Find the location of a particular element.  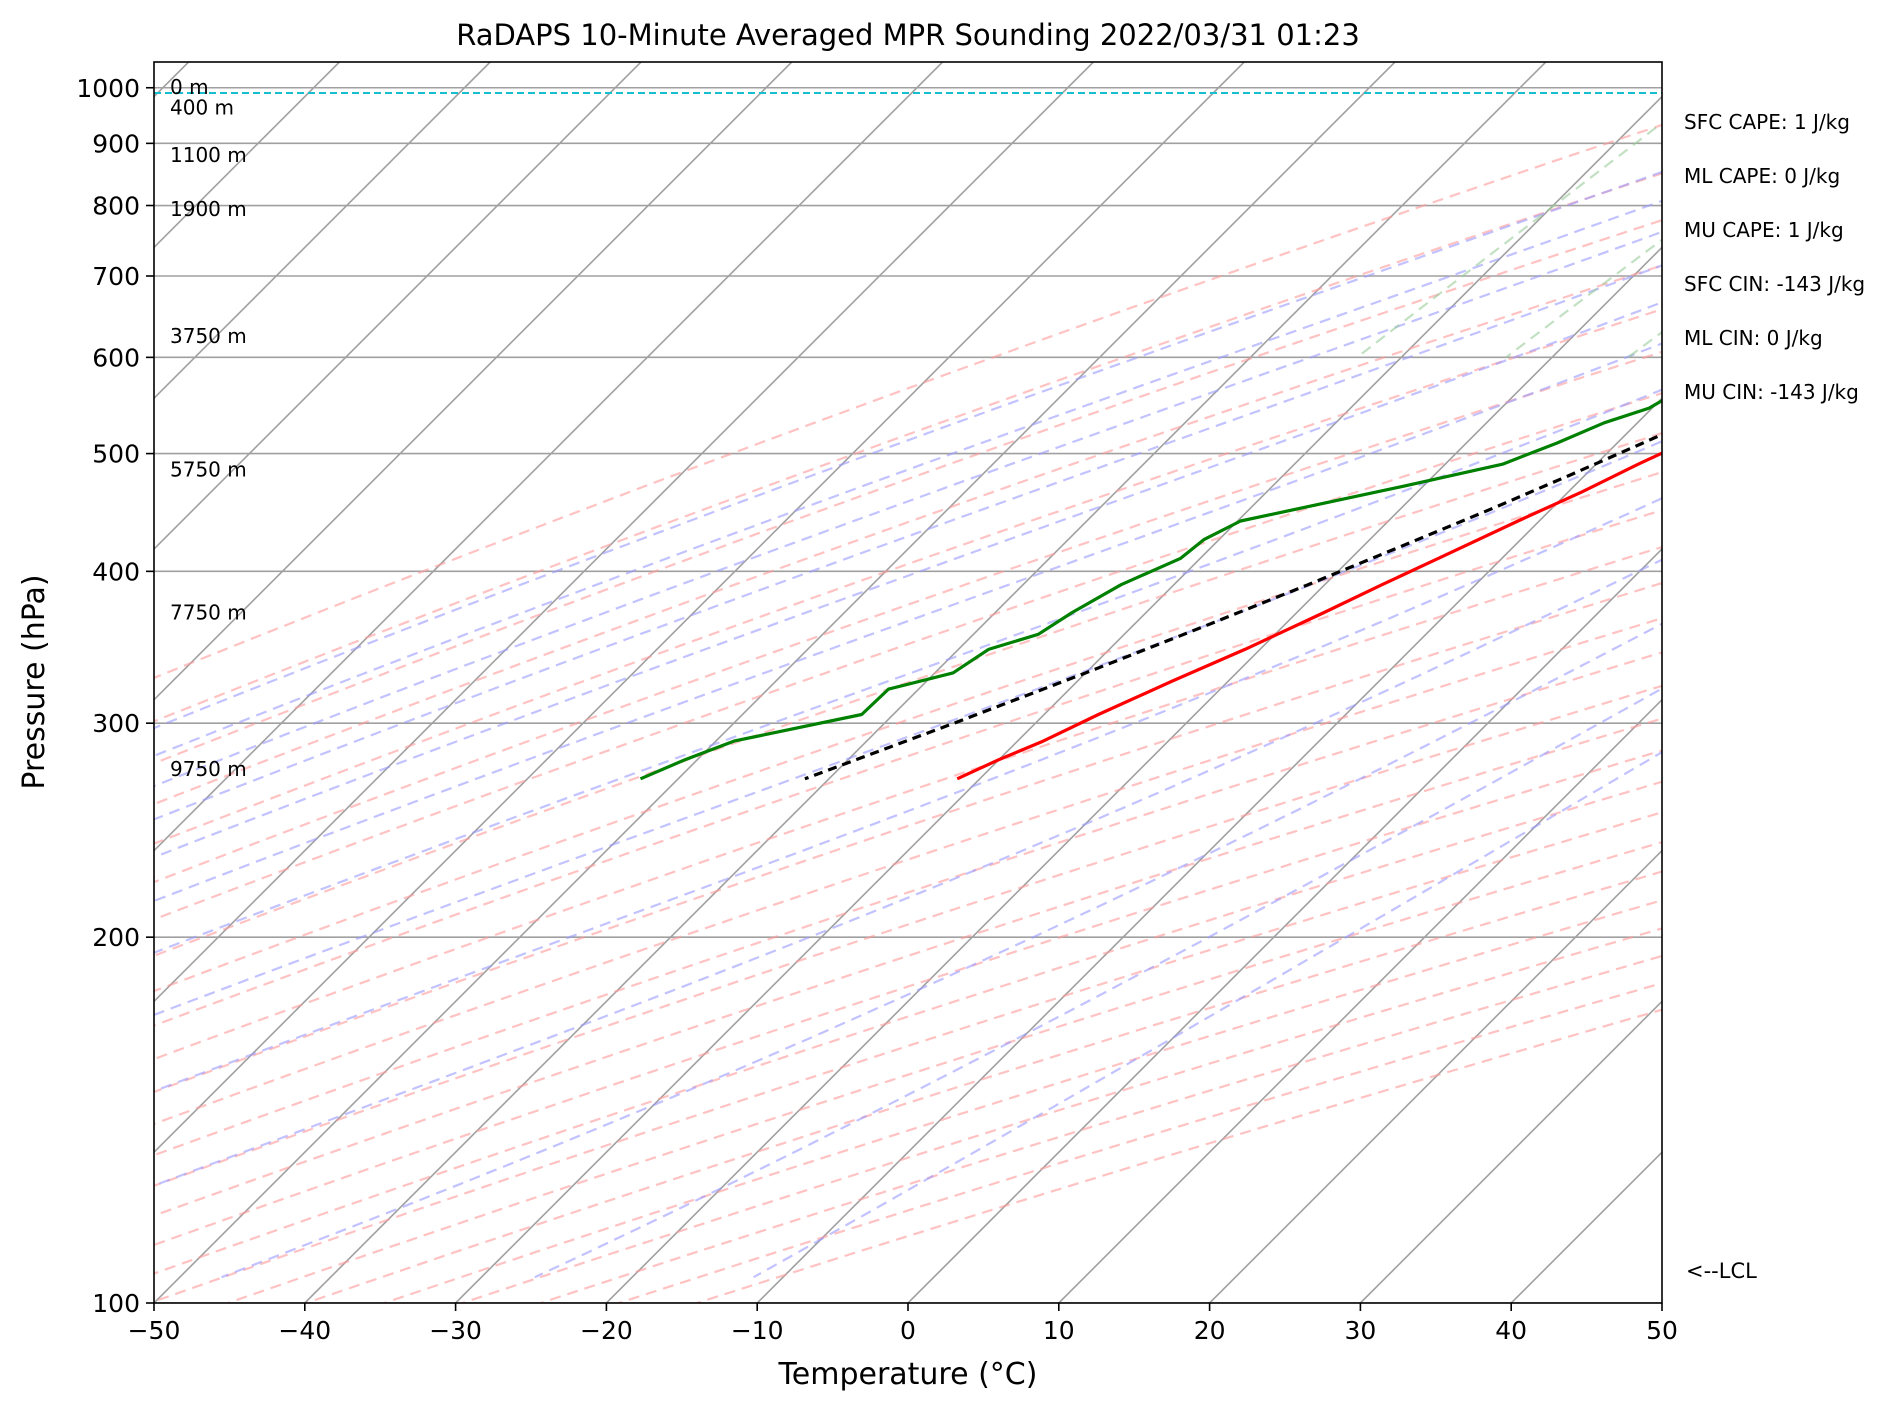

height-label: 3750 m is located at coordinates (208, 336).